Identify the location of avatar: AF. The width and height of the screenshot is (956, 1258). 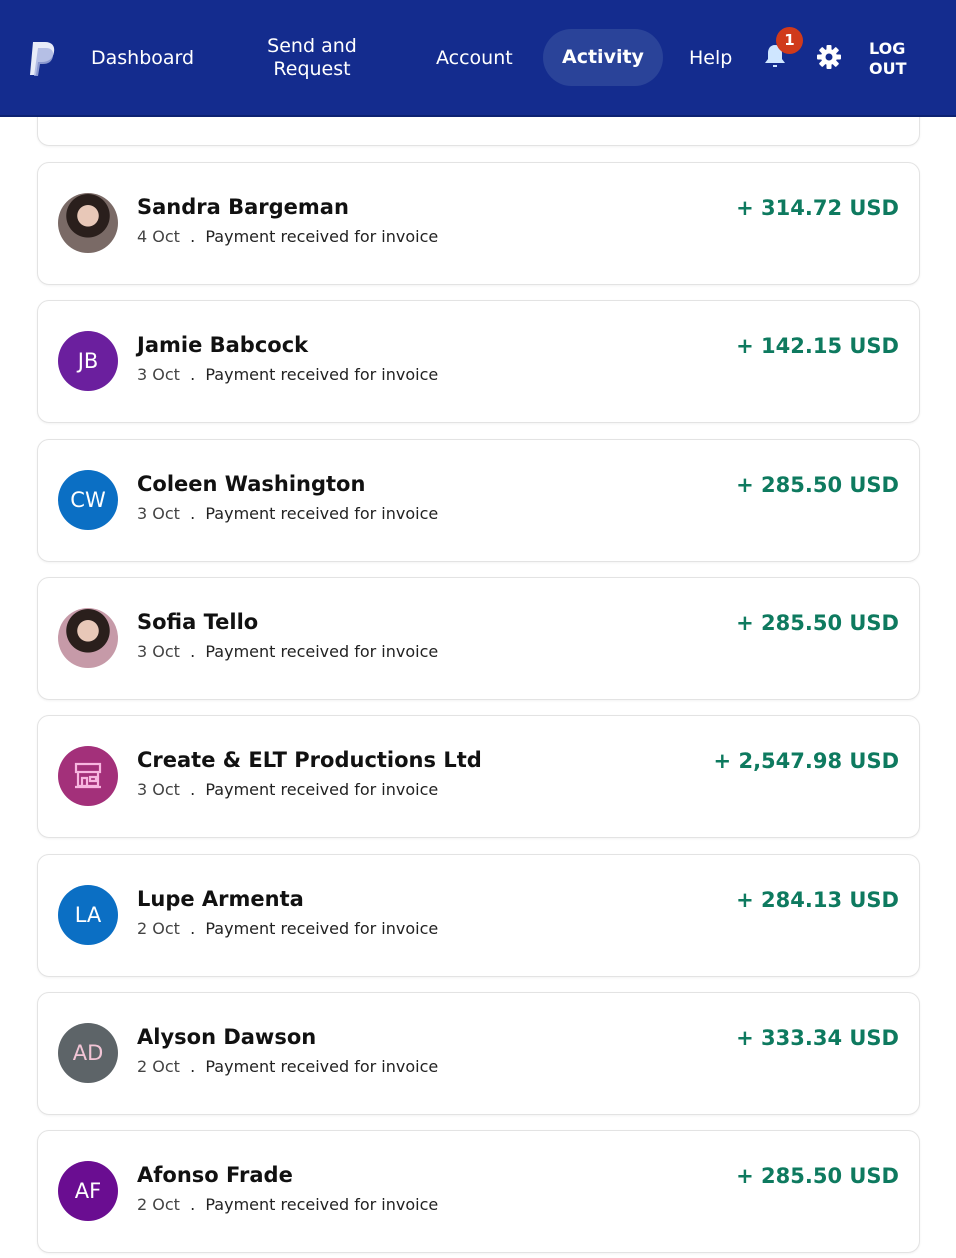
(88, 1191).